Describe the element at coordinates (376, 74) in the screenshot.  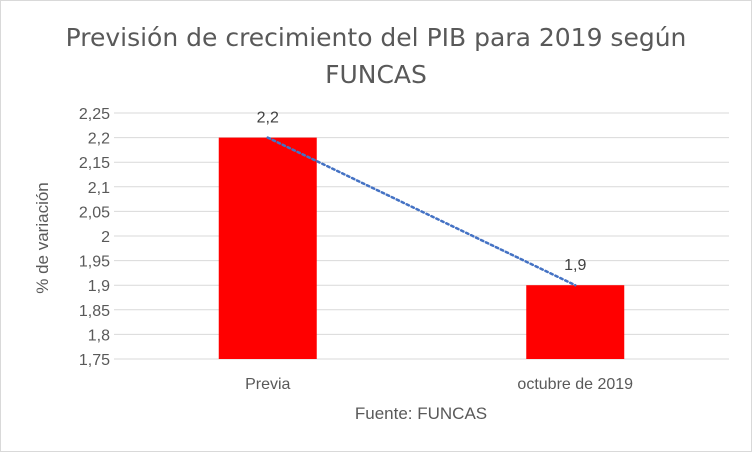
I see `chart-title-line-2: FUNCAS` at that location.